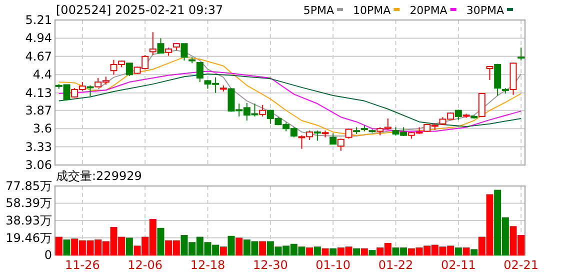  What do you see at coordinates (29, 186) in the screenshot?
I see `y-tick-label: 77.85万` at bounding box center [29, 186].